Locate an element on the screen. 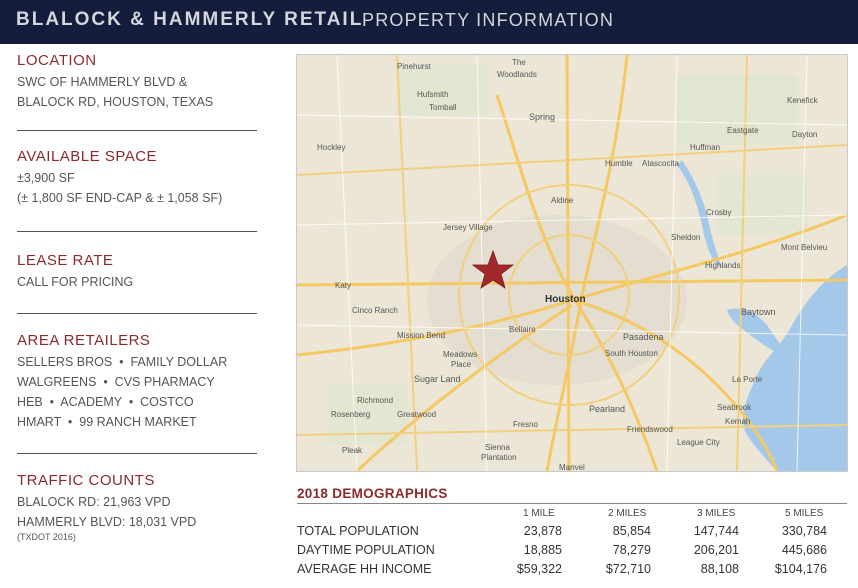 Image resolution: width=858 pixels, height=588 pixels. location-line: SWC OF HAMMERLY BLVD & is located at coordinates (102, 82).